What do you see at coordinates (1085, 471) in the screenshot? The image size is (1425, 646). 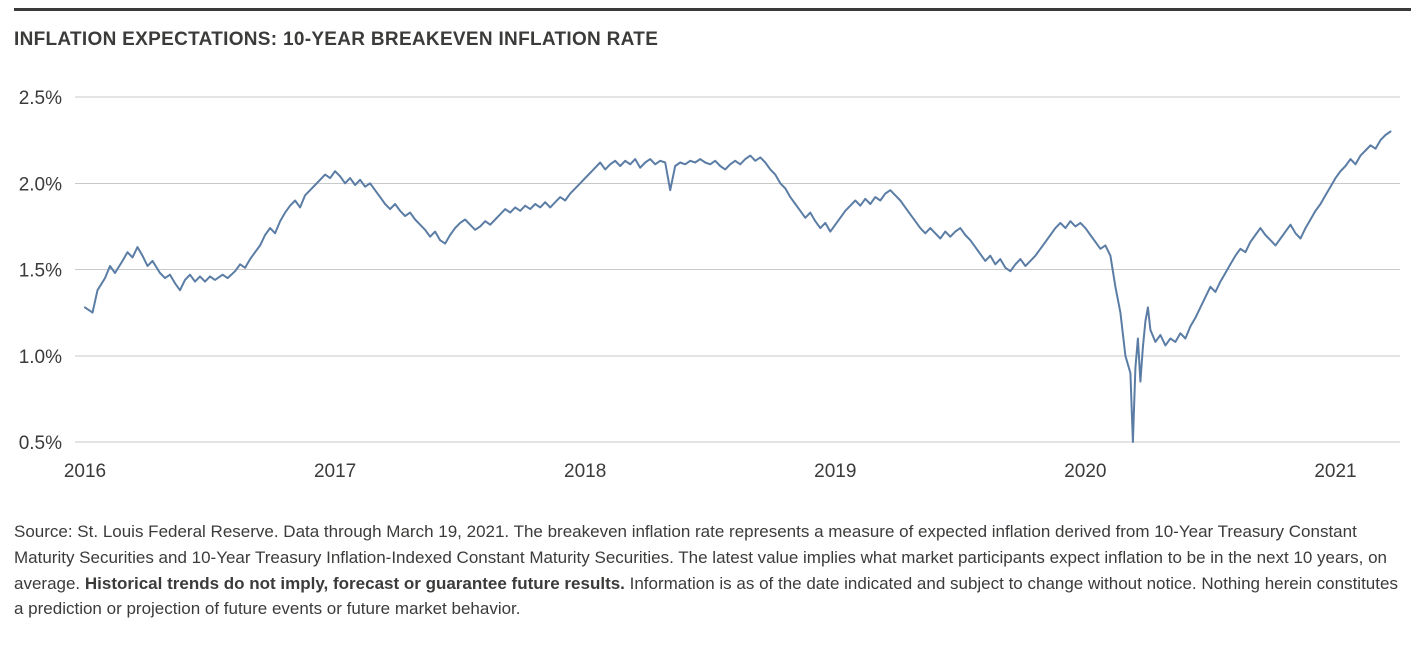 I see `x-axis-tick-label: 2020` at bounding box center [1085, 471].